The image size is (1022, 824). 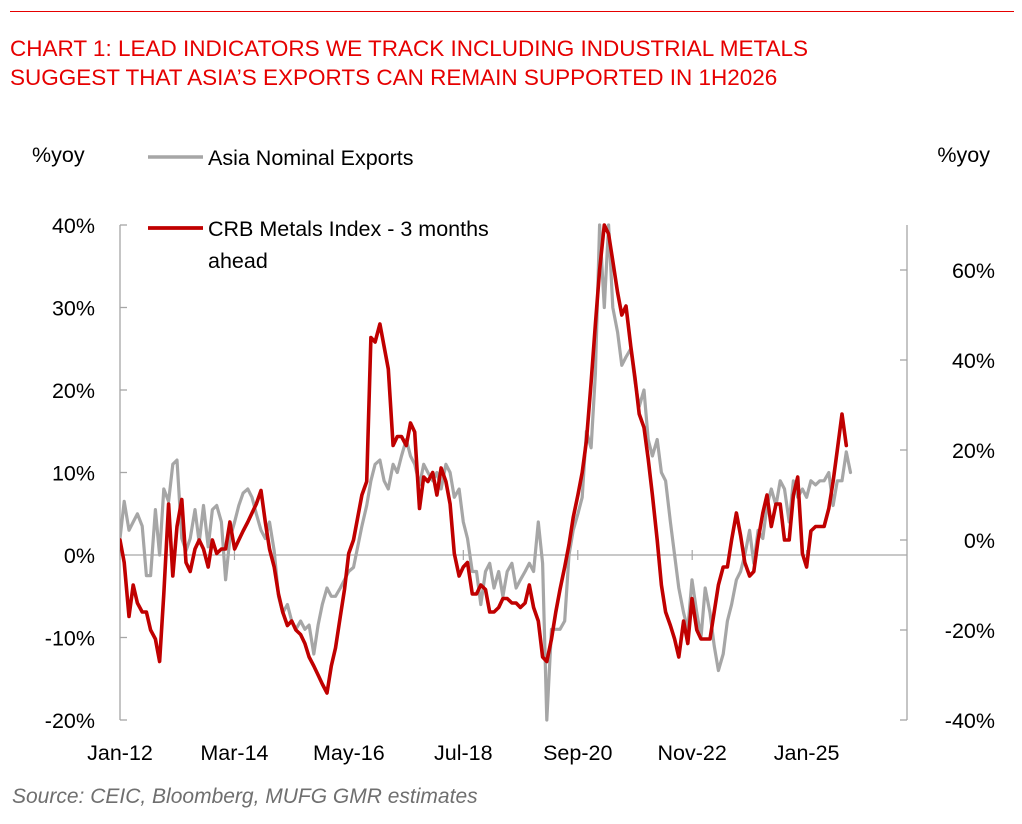 What do you see at coordinates (70, 721) in the screenshot?
I see `y-left-tick-label: -20%` at bounding box center [70, 721].